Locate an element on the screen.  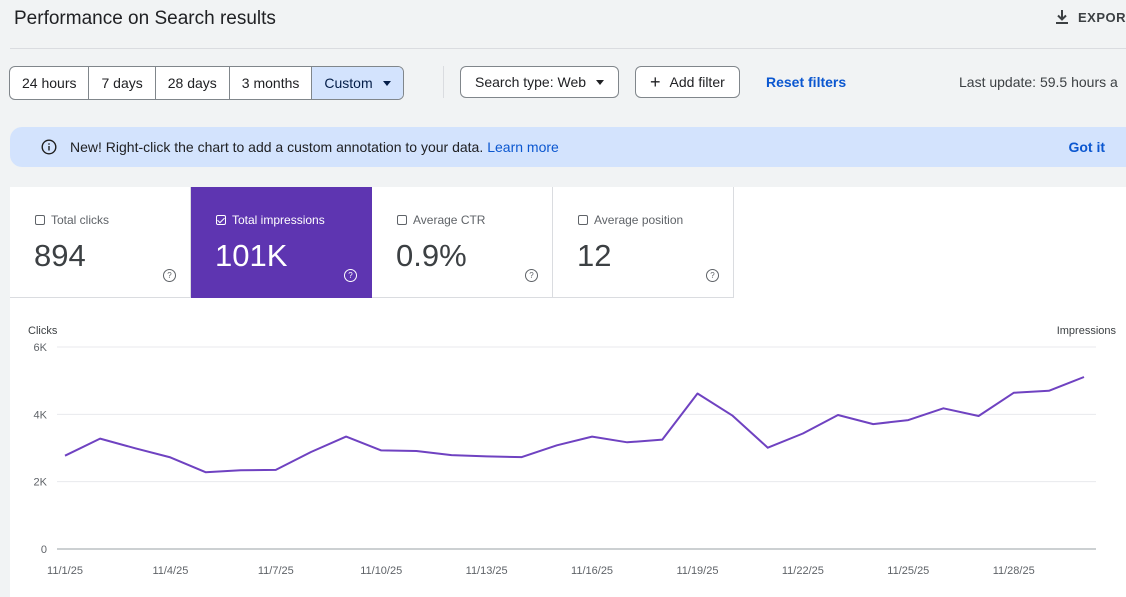
metric-card-average-ctr: Average CTR 0.9% ? is located at coordinates (462, 242).